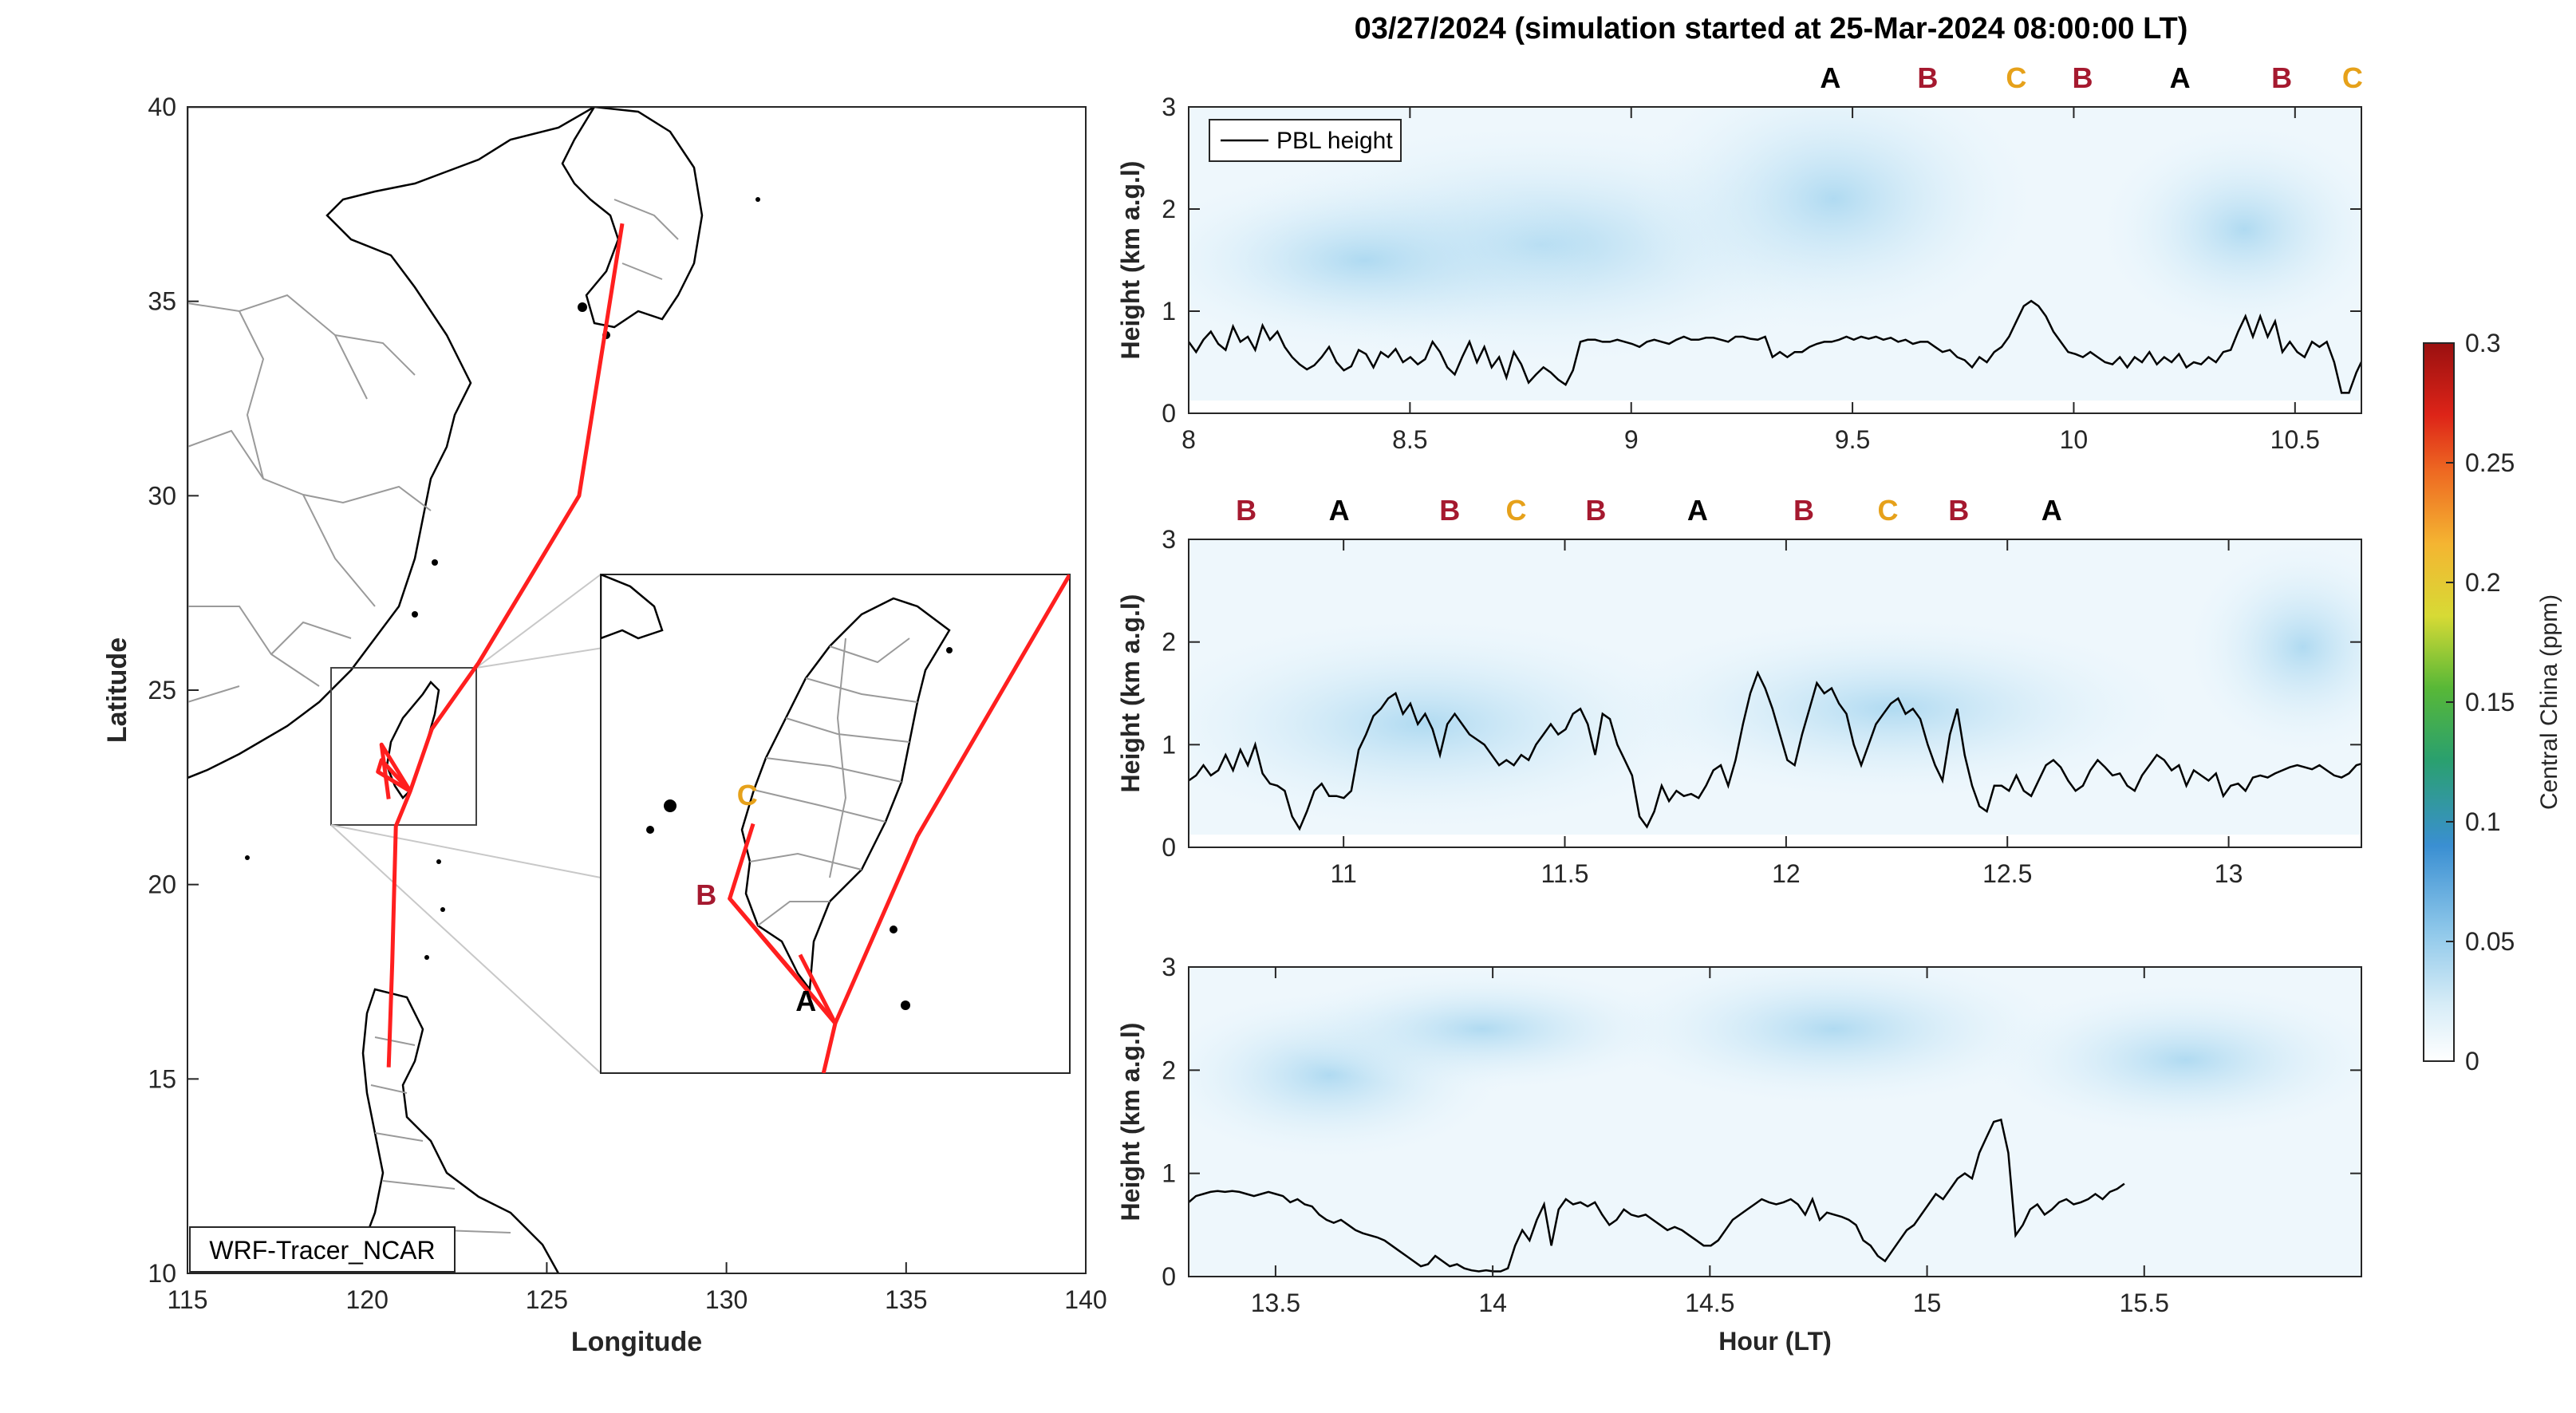  Describe the element at coordinates (1709, 1303) in the screenshot. I see `panel-xtick-label: 14.5` at that location.